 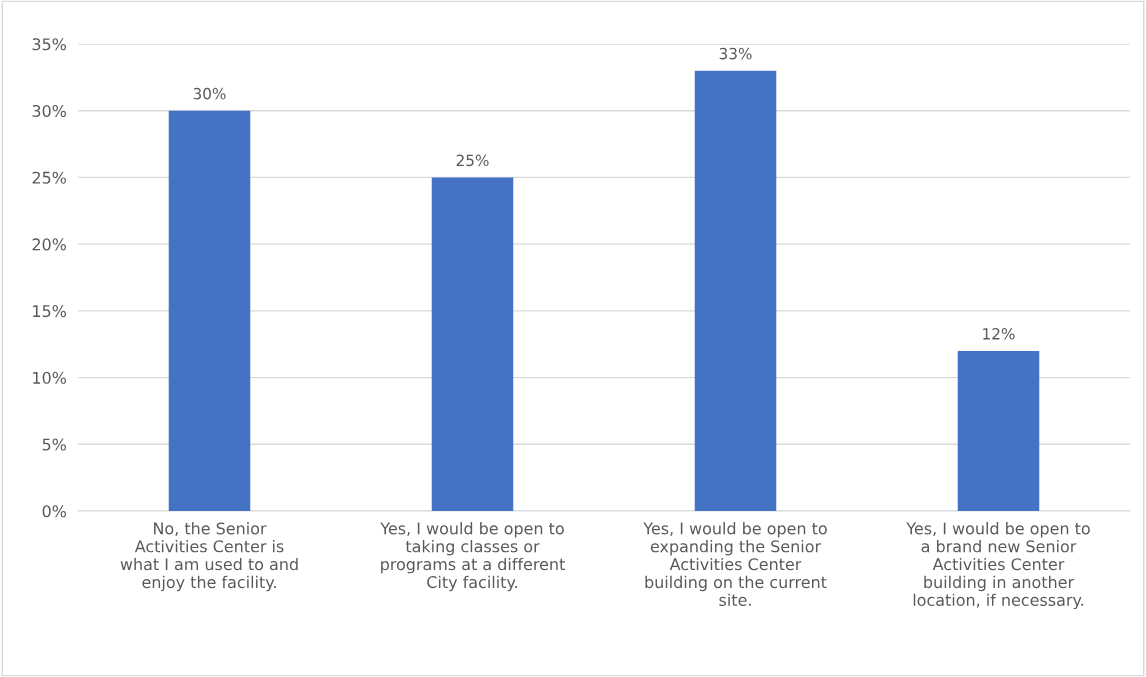 I want to click on y-tick-label: 20%, so click(x=49, y=244).